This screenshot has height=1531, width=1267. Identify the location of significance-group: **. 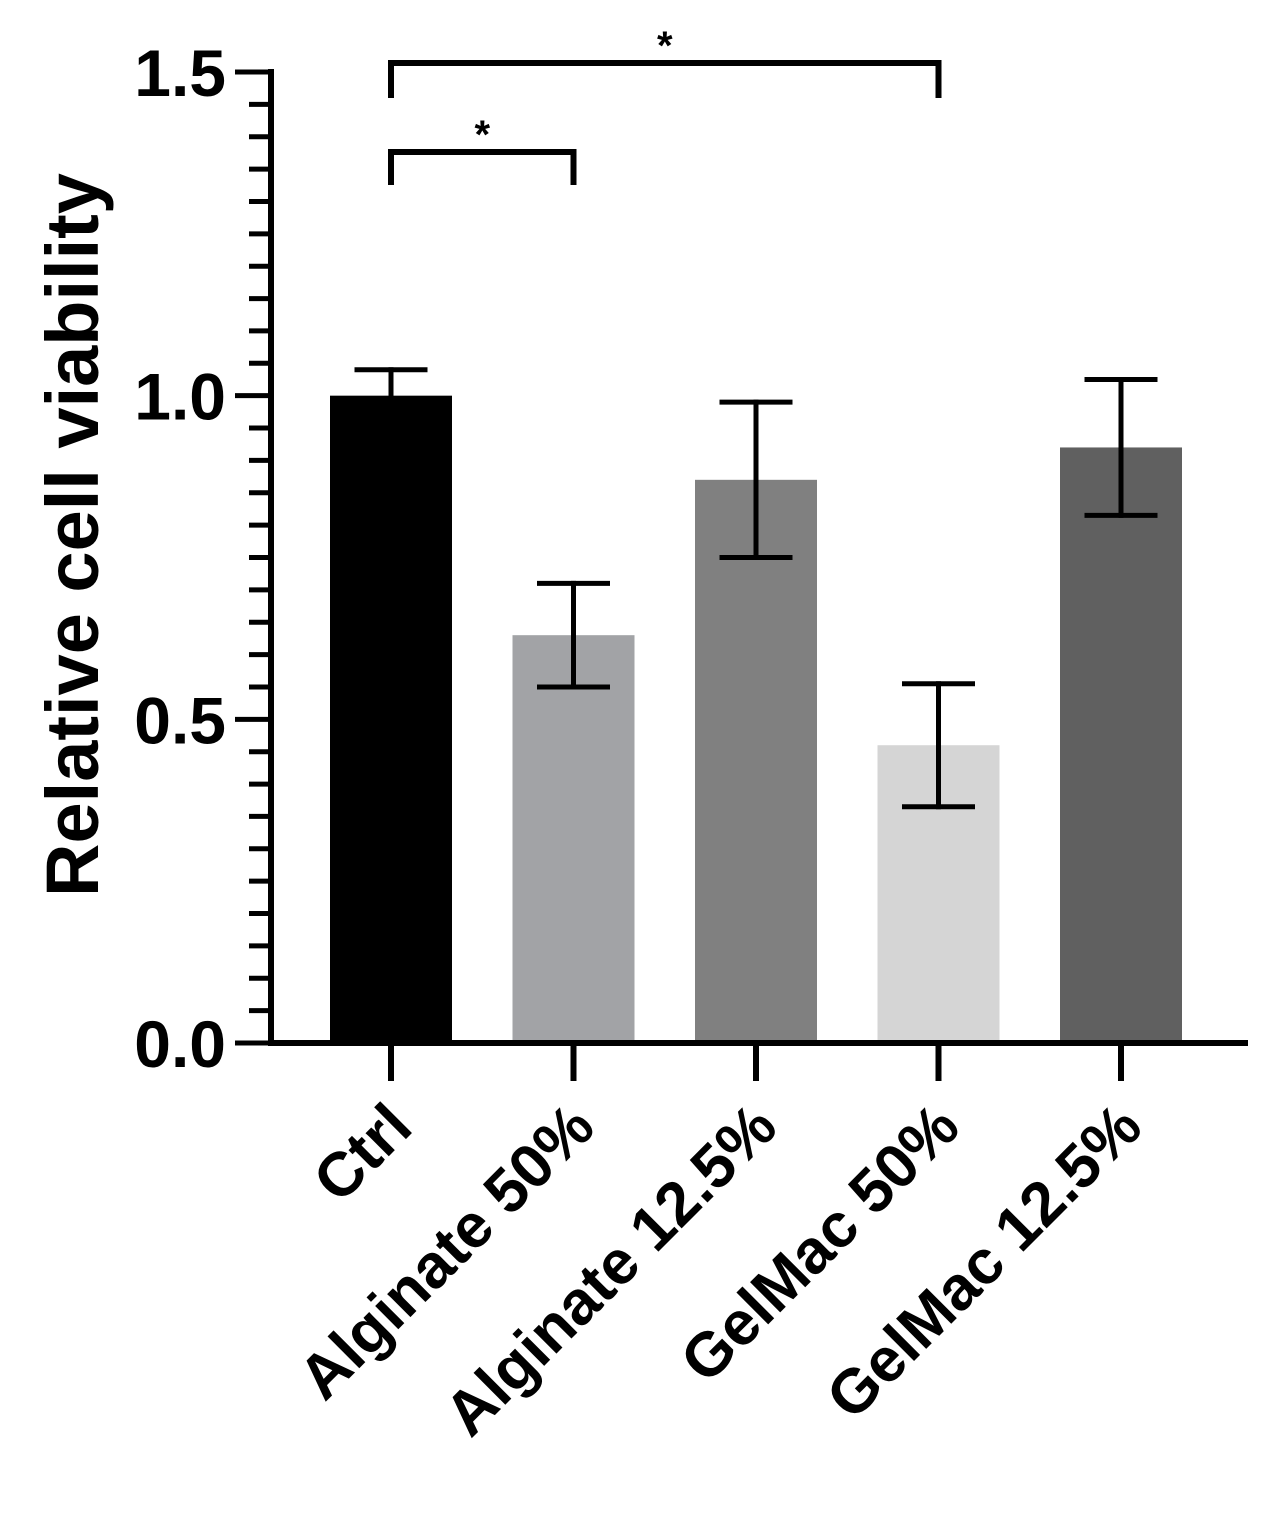
(665, 104).